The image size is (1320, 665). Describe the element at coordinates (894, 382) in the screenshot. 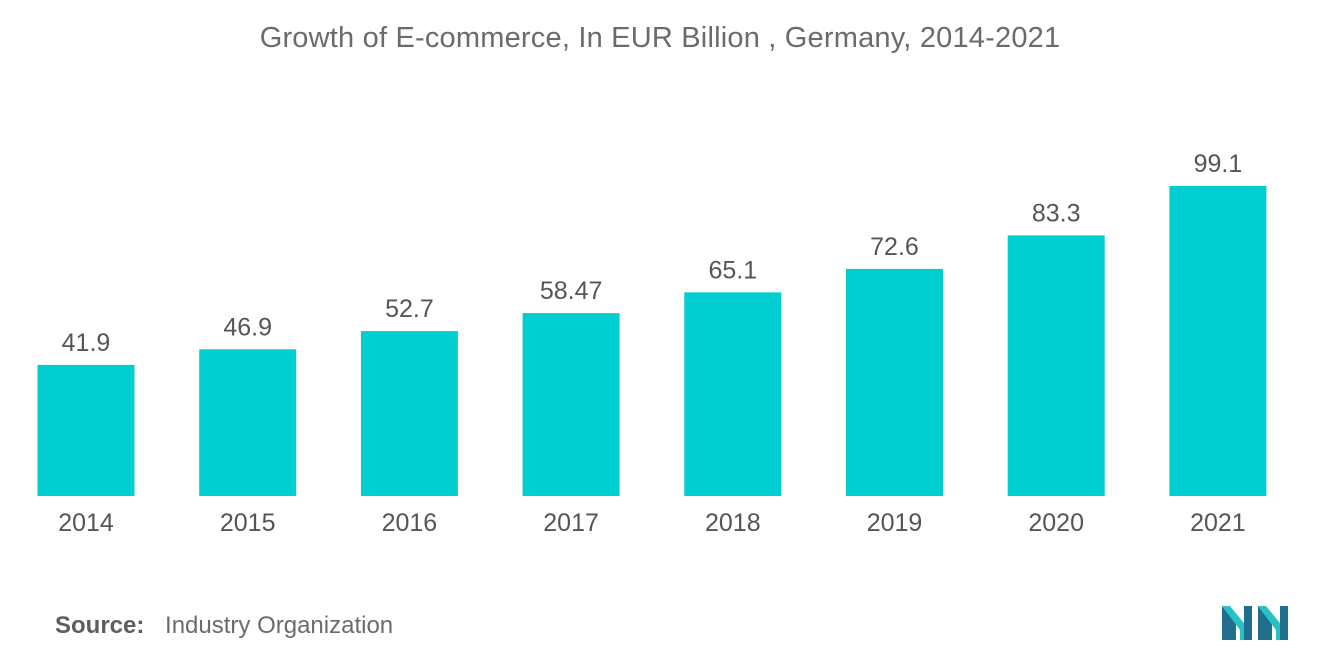

I see `bar-2019` at that location.